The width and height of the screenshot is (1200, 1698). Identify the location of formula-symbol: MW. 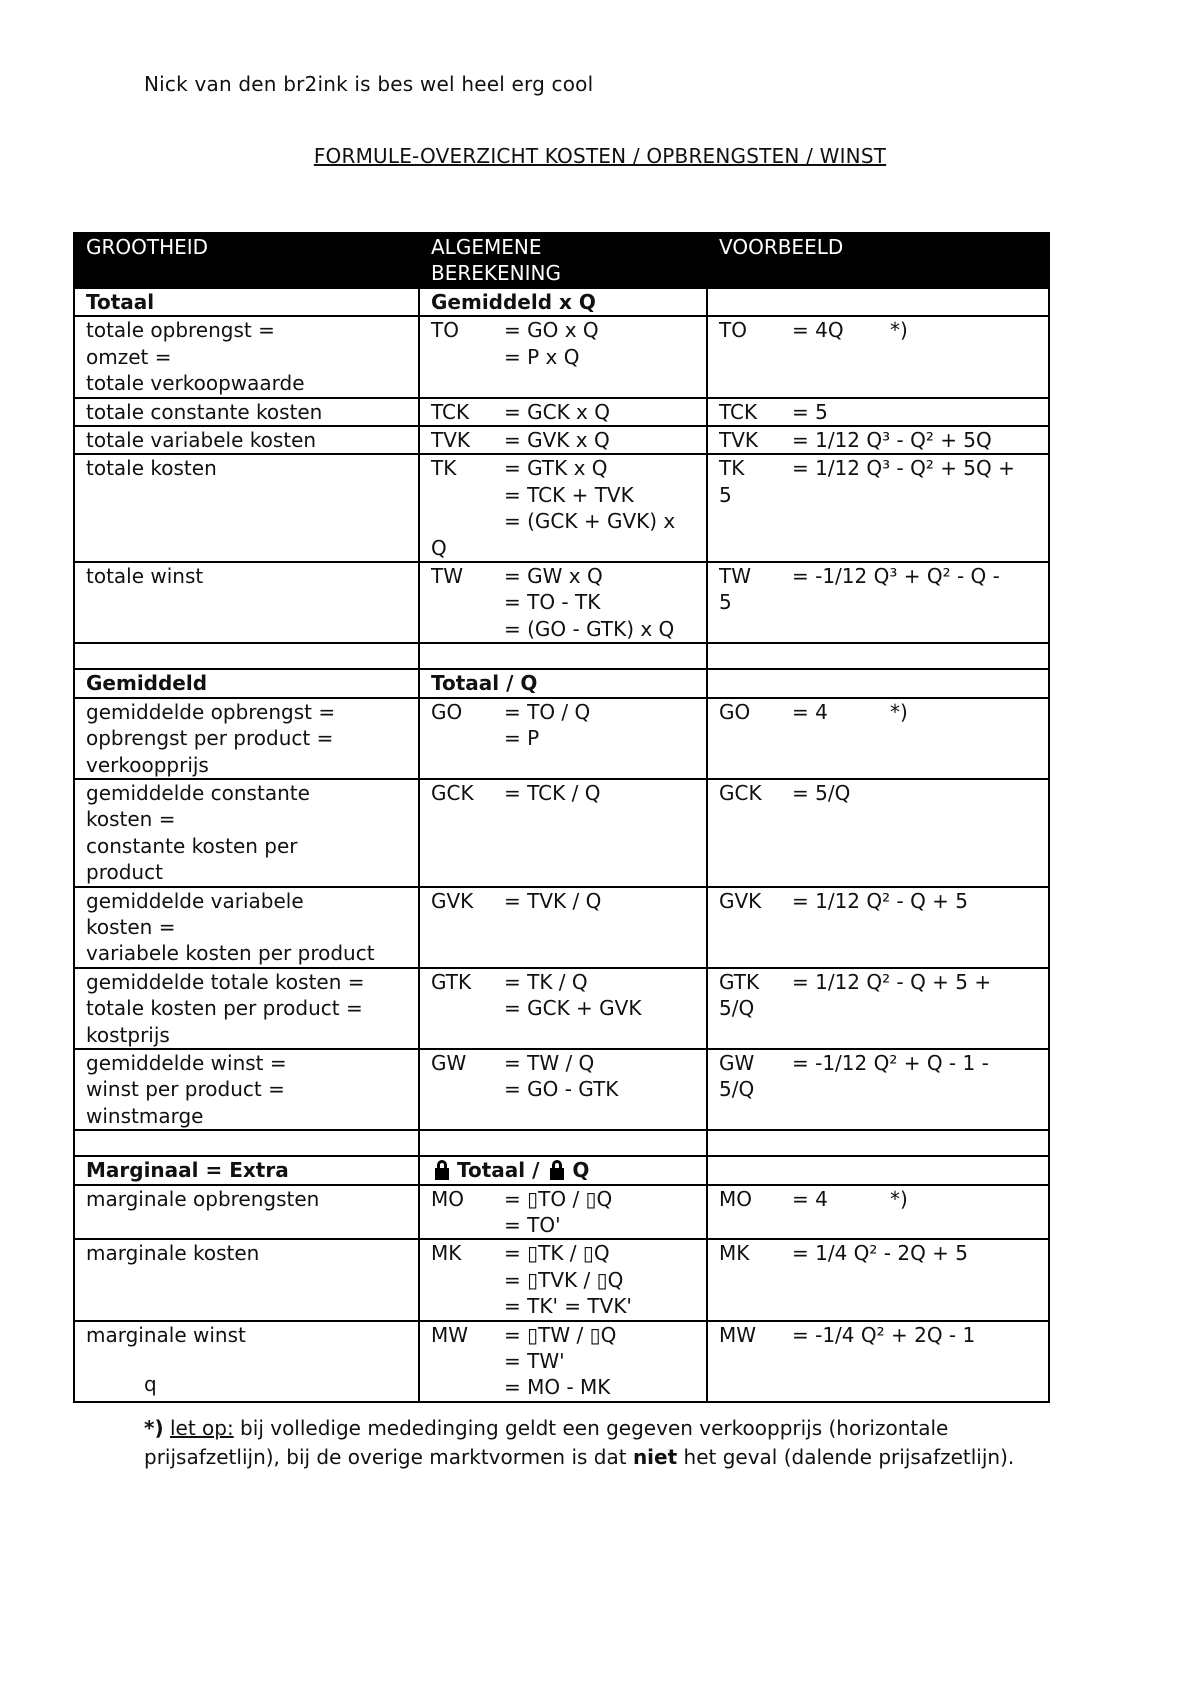
(738, 1334).